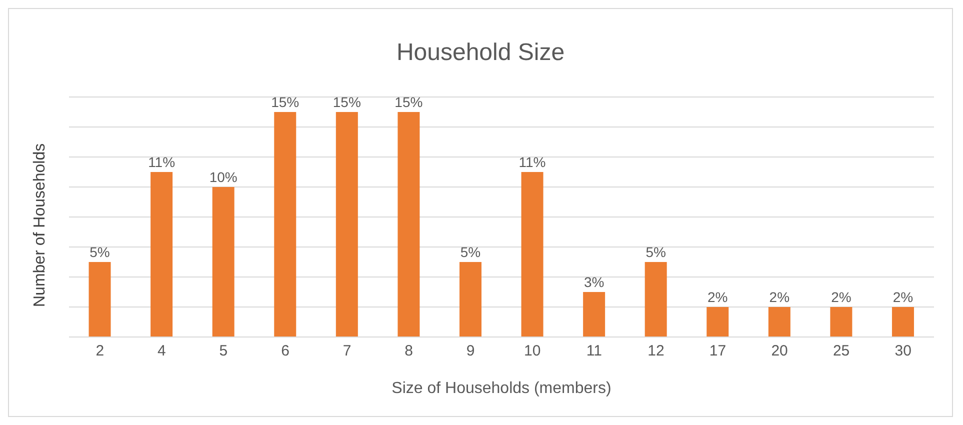 This screenshot has width=963, height=425. What do you see at coordinates (480, 53) in the screenshot?
I see `chart-title: Household Size` at bounding box center [480, 53].